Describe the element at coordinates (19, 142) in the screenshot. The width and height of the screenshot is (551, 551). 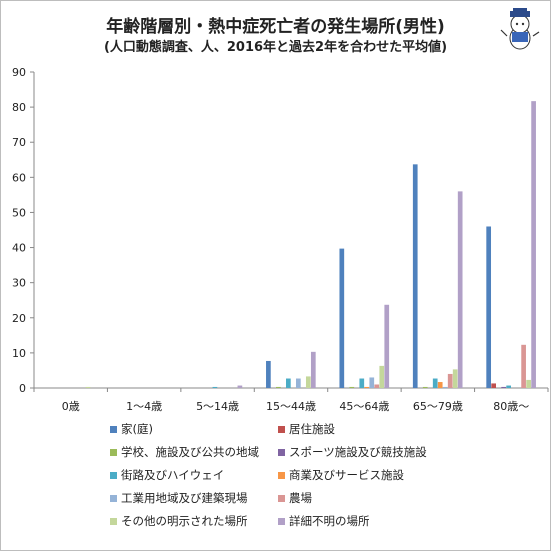
I see `y-tick-label: 70` at that location.